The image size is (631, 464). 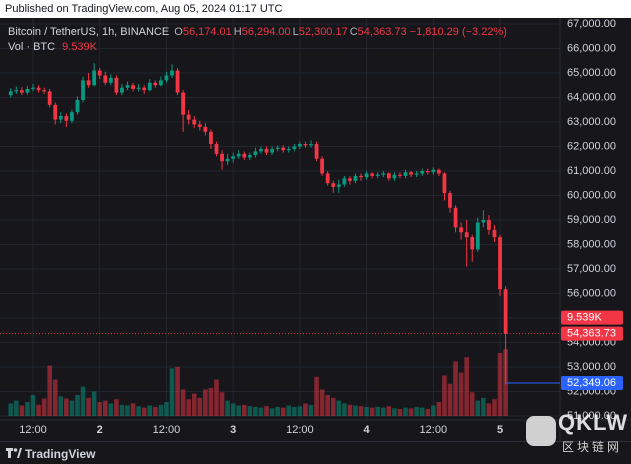 What do you see at coordinates (591, 146) in the screenshot?
I see `y-tick-label: 62,000.00` at bounding box center [591, 146].